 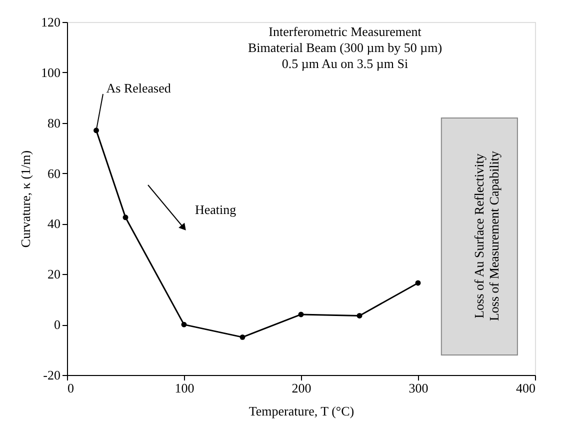 I want to click on y-tick-label: 0, so click(x=57, y=324).